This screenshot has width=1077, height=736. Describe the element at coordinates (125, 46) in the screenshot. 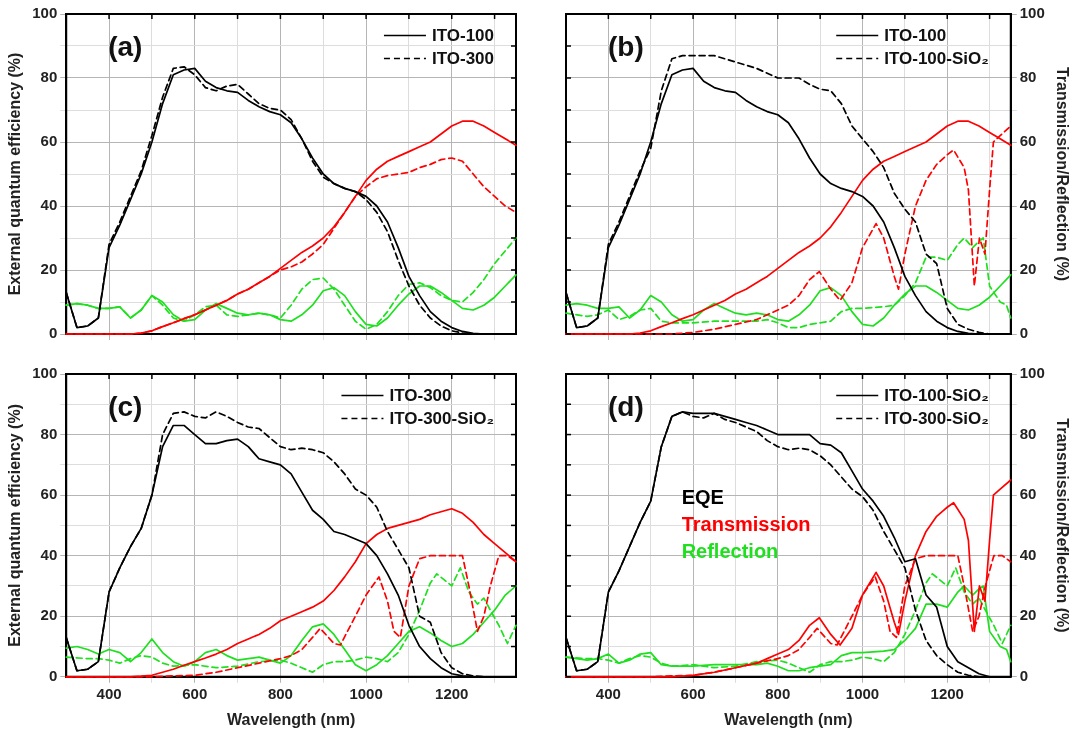

I see `text: (a)` at that location.